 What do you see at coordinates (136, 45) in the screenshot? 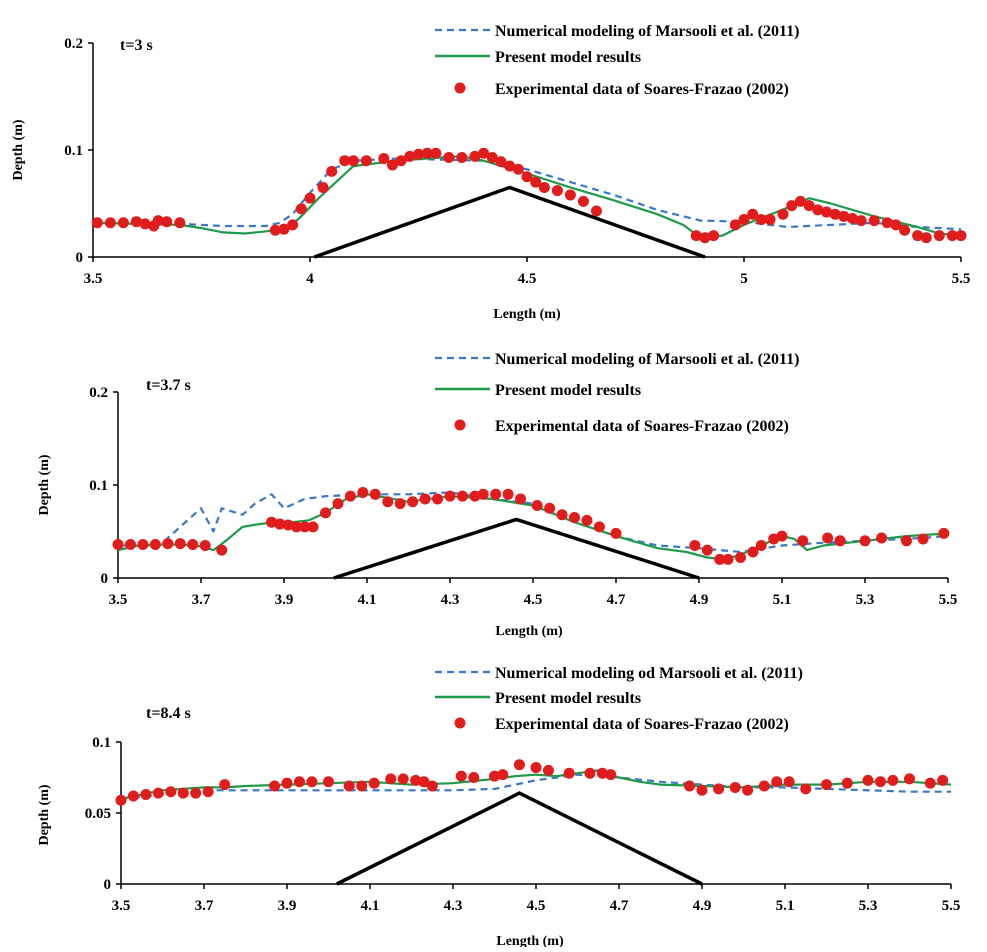
I see `panel-1-time-label: t=3 s` at bounding box center [136, 45].